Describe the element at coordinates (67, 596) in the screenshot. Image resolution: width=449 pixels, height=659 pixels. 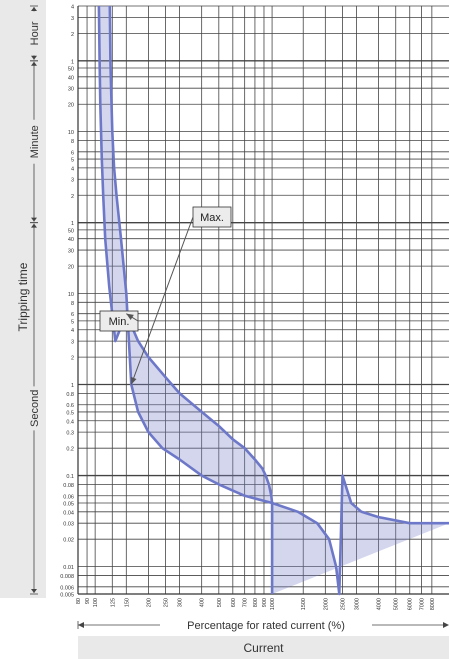
I see `y-tick-label: 0.005` at that location.